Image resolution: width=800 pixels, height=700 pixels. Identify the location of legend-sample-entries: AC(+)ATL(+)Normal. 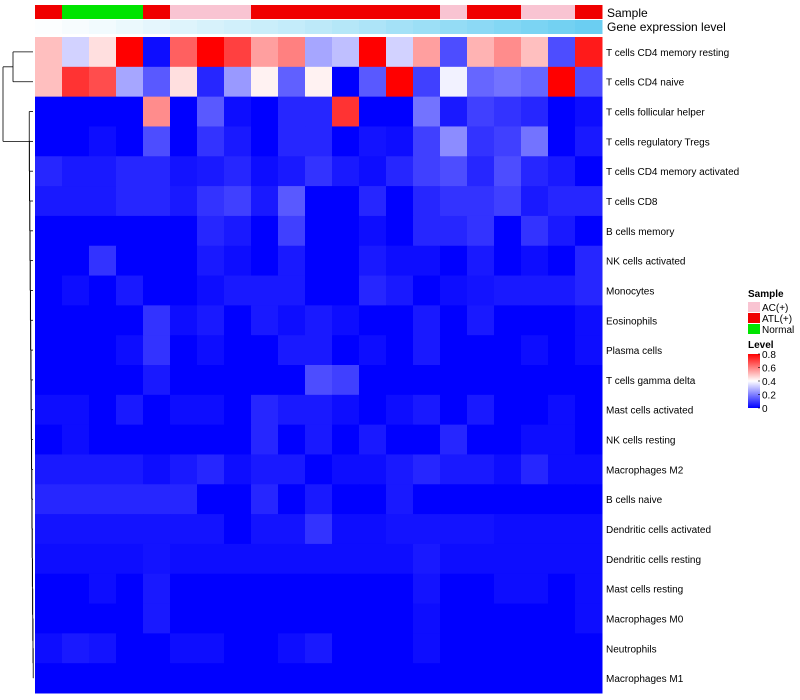
(771, 319).